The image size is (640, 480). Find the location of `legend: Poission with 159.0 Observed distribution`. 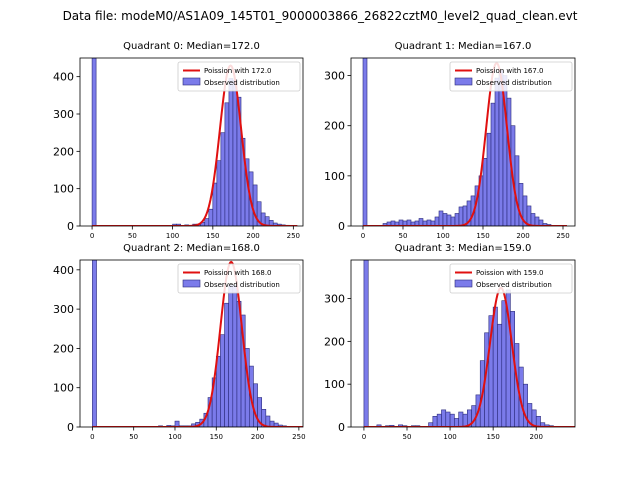

legend: Poission with 159.0 Observed distribution is located at coordinates (511, 278).